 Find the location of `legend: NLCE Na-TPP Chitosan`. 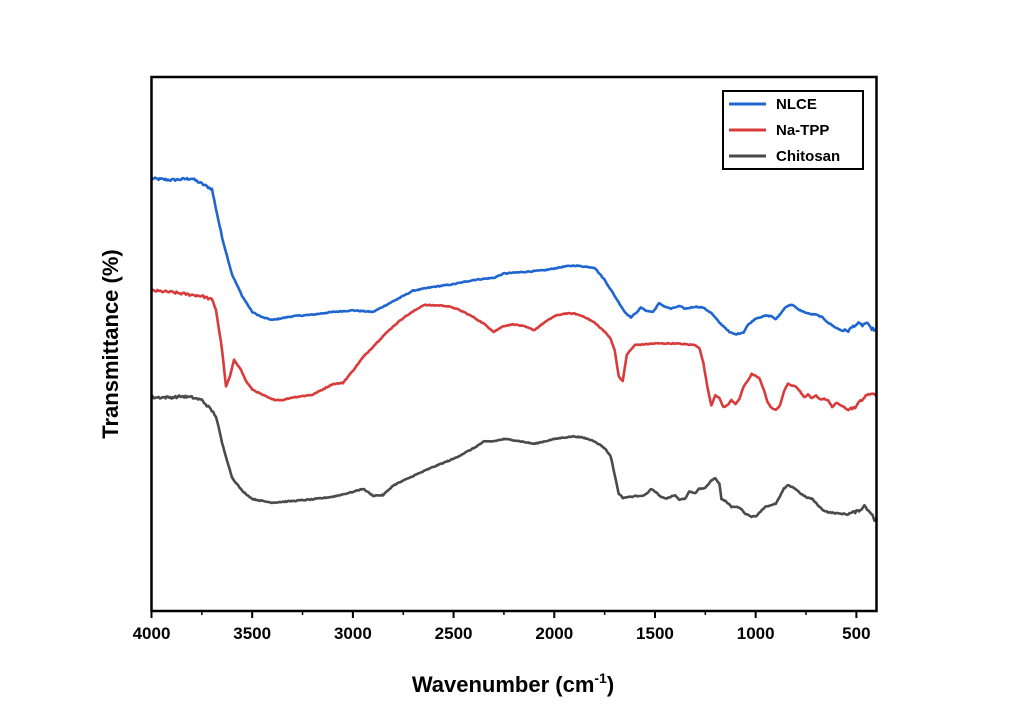

legend: NLCE Na-TPP Chitosan is located at coordinates (793, 130).